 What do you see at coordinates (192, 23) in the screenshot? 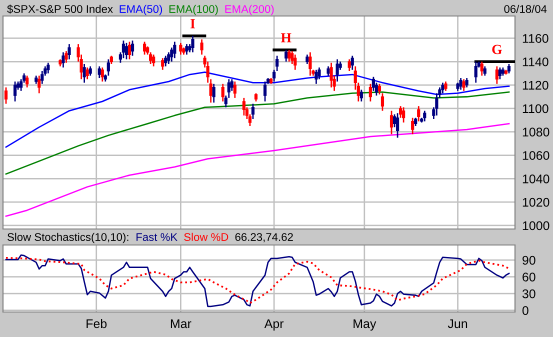
I see `annotation: I` at bounding box center [192, 23].